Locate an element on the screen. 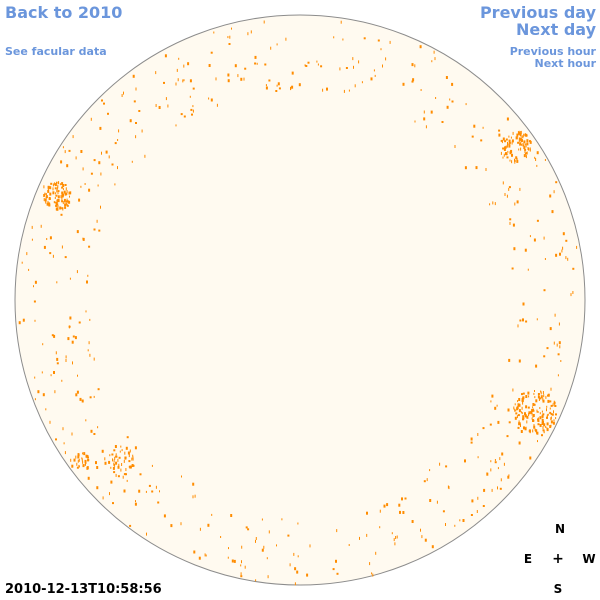  next-hour-link: Next hour is located at coordinates (565, 63).